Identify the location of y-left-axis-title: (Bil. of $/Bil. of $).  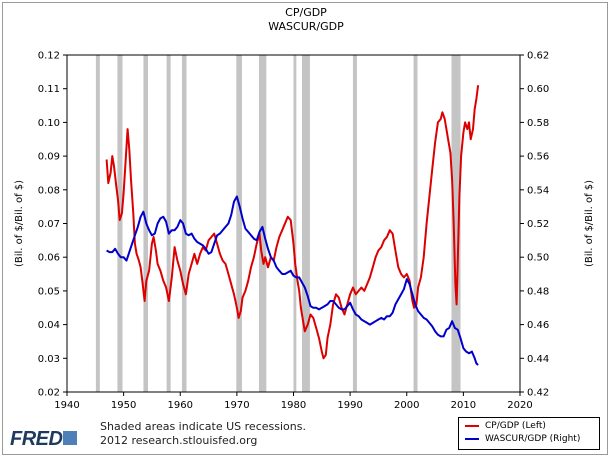
(19, 223).